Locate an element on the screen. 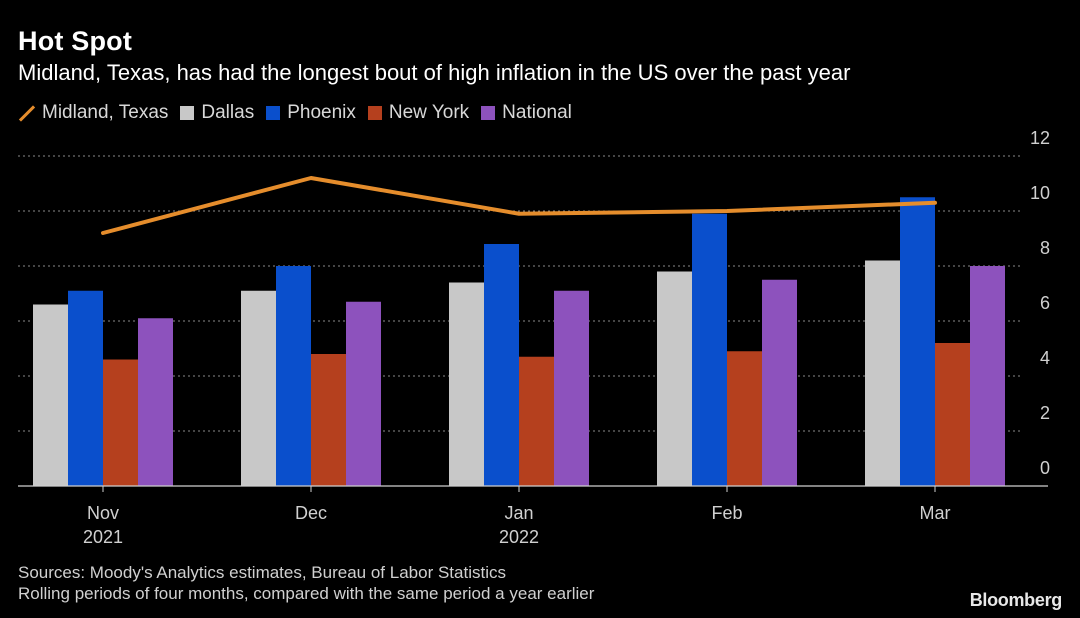 The image size is (1080, 618). x-tick-label: Mar is located at coordinates (935, 513).